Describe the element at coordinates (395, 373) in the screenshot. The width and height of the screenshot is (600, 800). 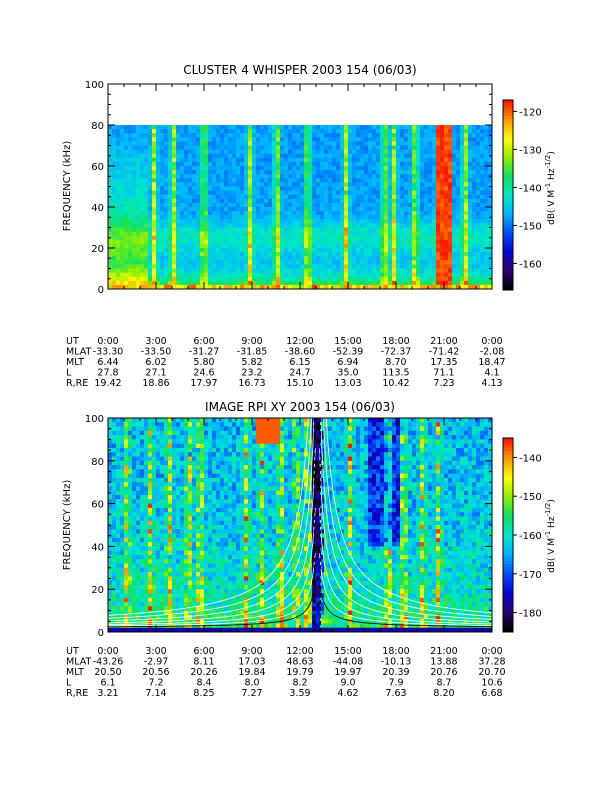
I see `ephemeris-value: 113.5` at that location.